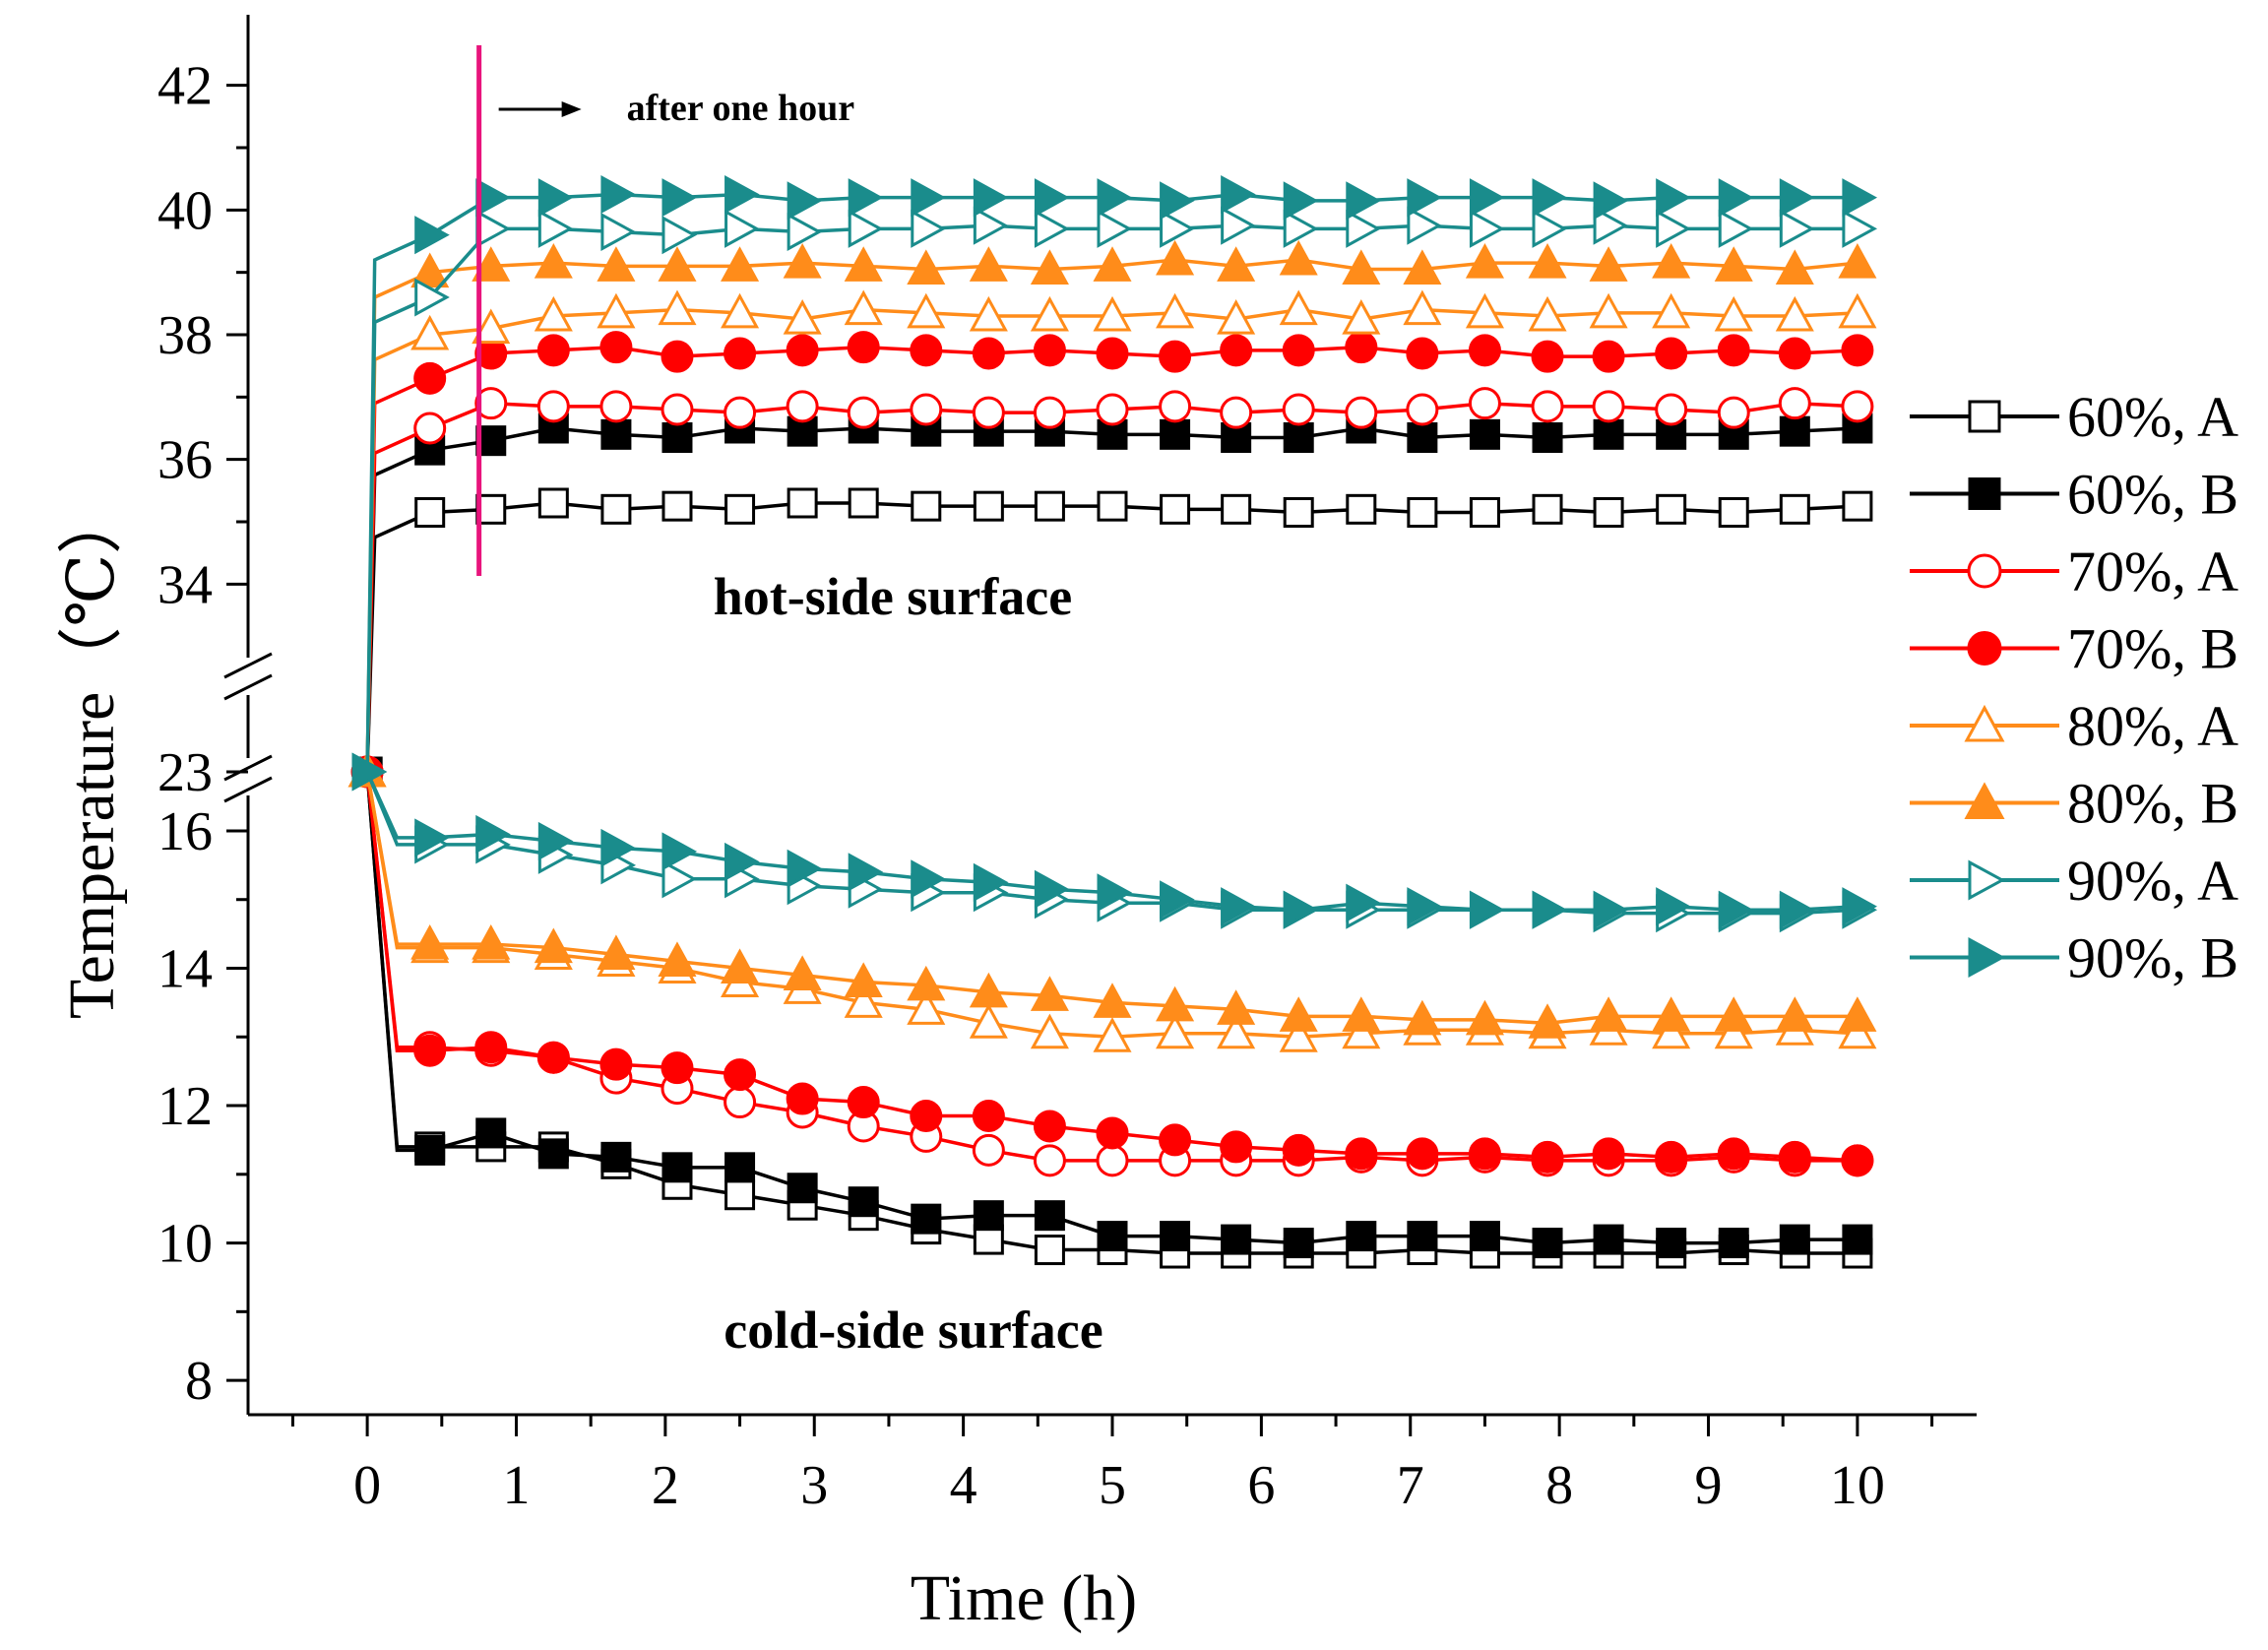  I want to click on y-axis-title: Temperature（℃）, so click(92, 754).